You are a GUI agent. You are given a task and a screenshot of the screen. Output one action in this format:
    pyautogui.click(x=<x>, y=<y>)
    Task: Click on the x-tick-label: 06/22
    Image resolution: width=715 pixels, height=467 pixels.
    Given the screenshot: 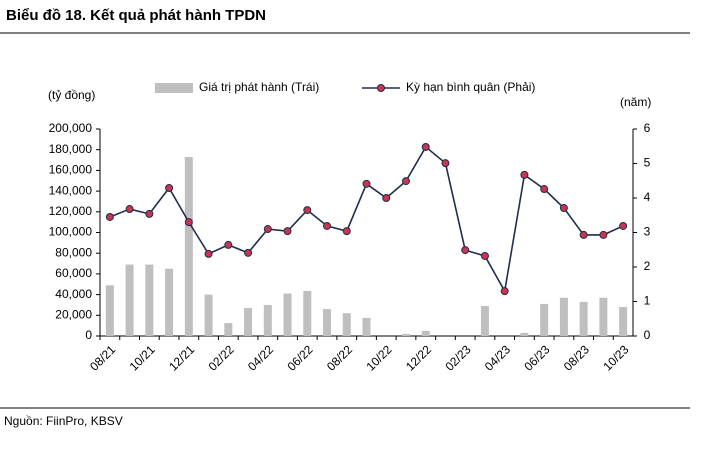 What is the action you would take?
    pyautogui.click(x=300, y=357)
    